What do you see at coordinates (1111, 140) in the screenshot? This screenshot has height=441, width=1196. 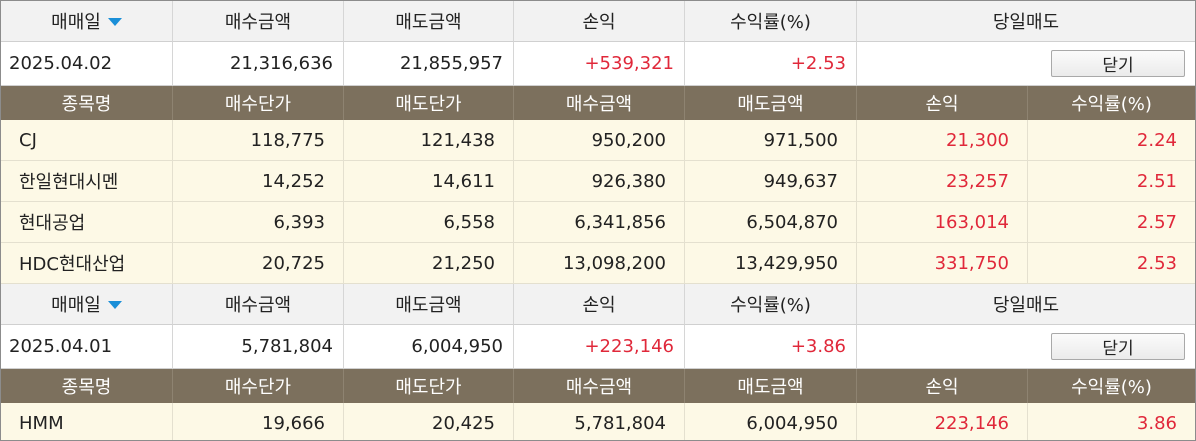 I see `return-rate: 2.24` at bounding box center [1111, 140].